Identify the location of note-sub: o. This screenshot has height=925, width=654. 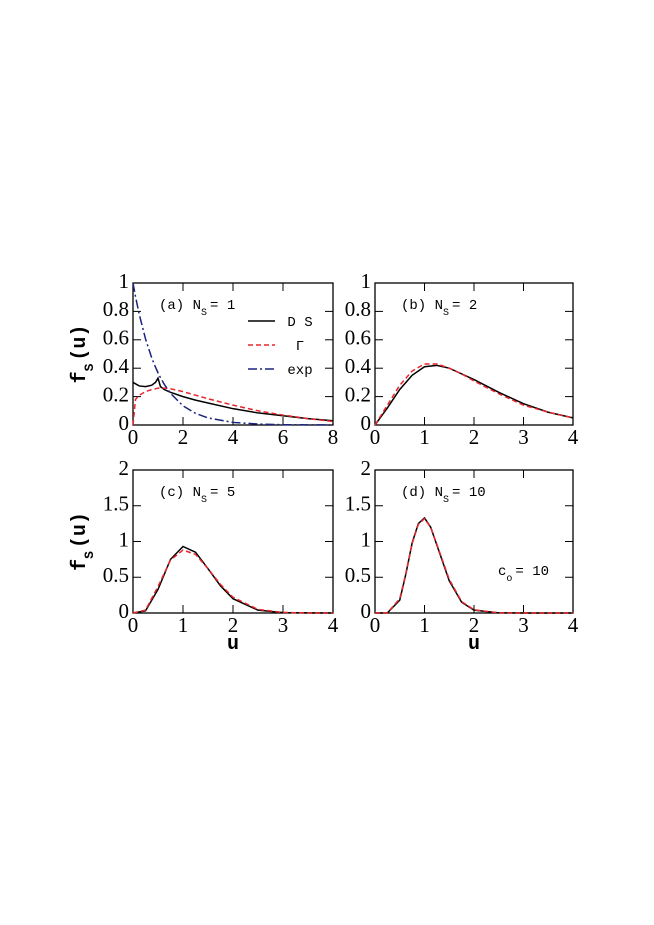
(509, 579).